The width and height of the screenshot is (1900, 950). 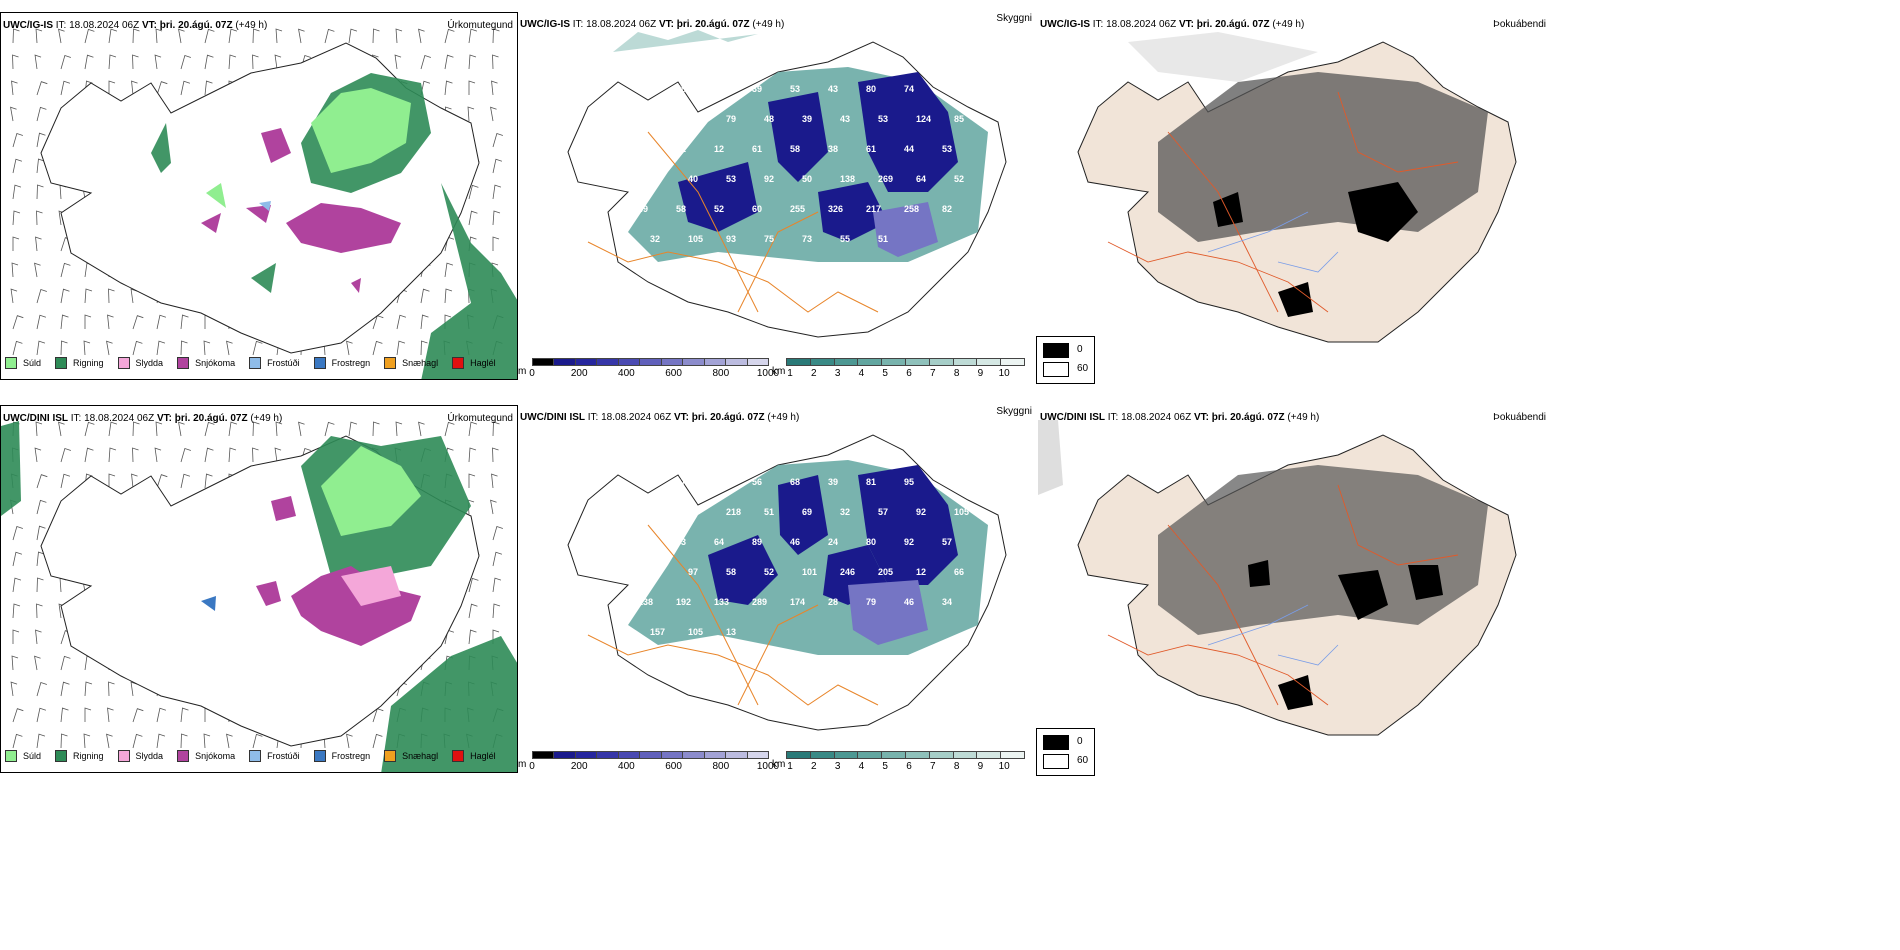 I want to click on visibility-value-label: 44, so click(x=909, y=149).